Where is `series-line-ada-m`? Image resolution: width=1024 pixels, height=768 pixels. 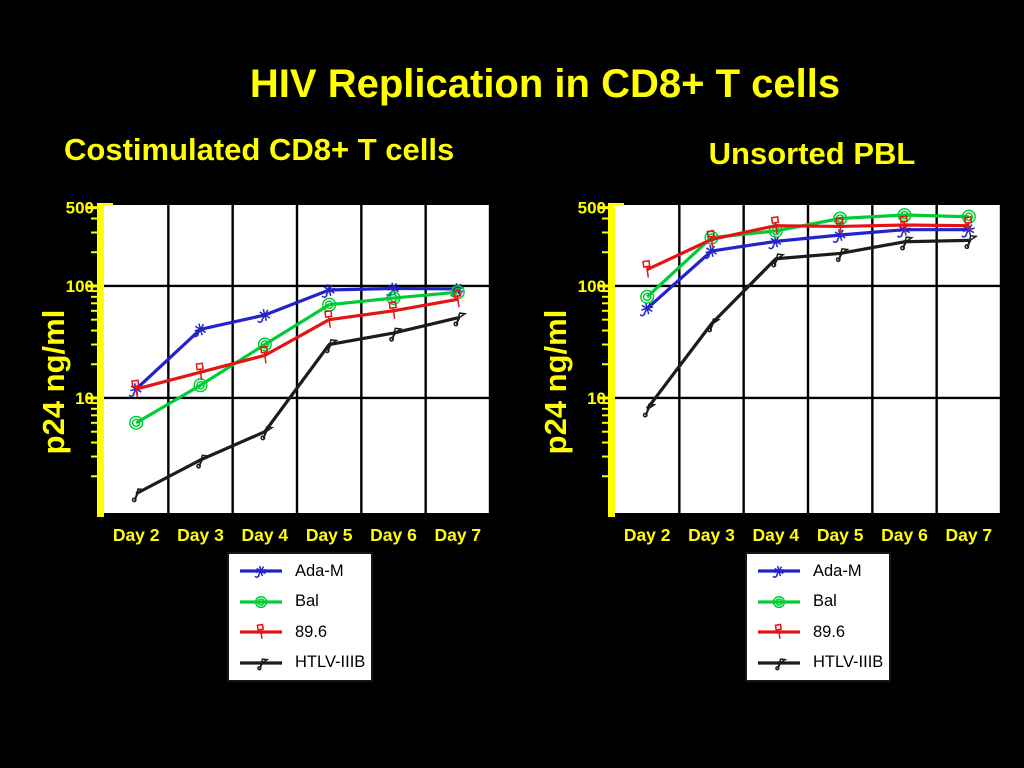 series-line-ada-m is located at coordinates (296, 338).